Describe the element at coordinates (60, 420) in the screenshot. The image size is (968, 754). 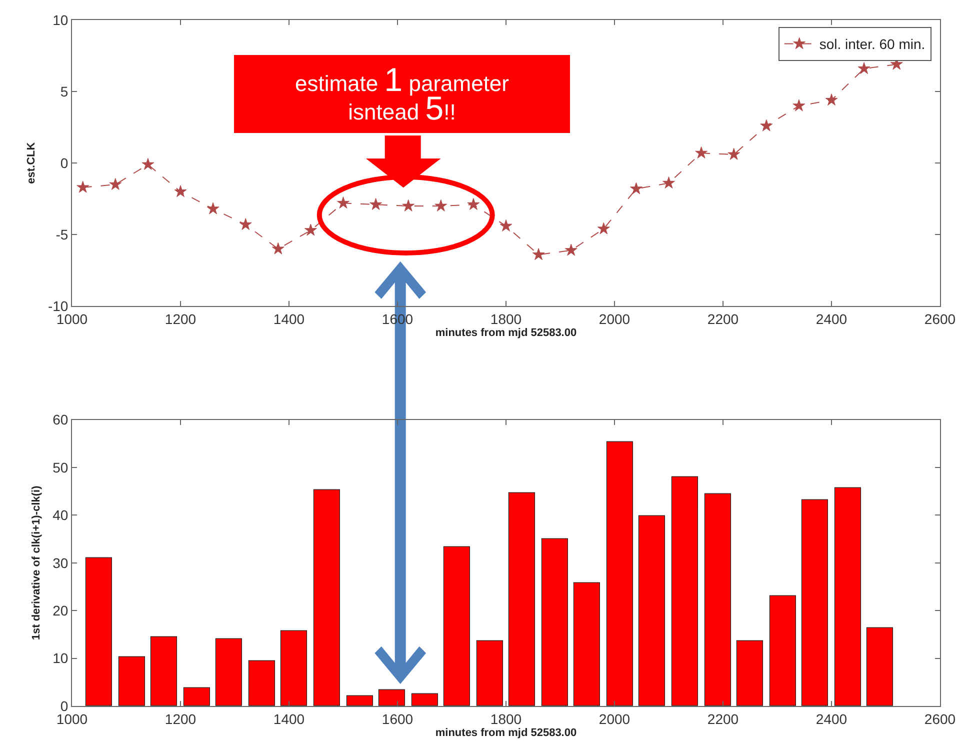
I see `y-tick-label: 60` at that location.